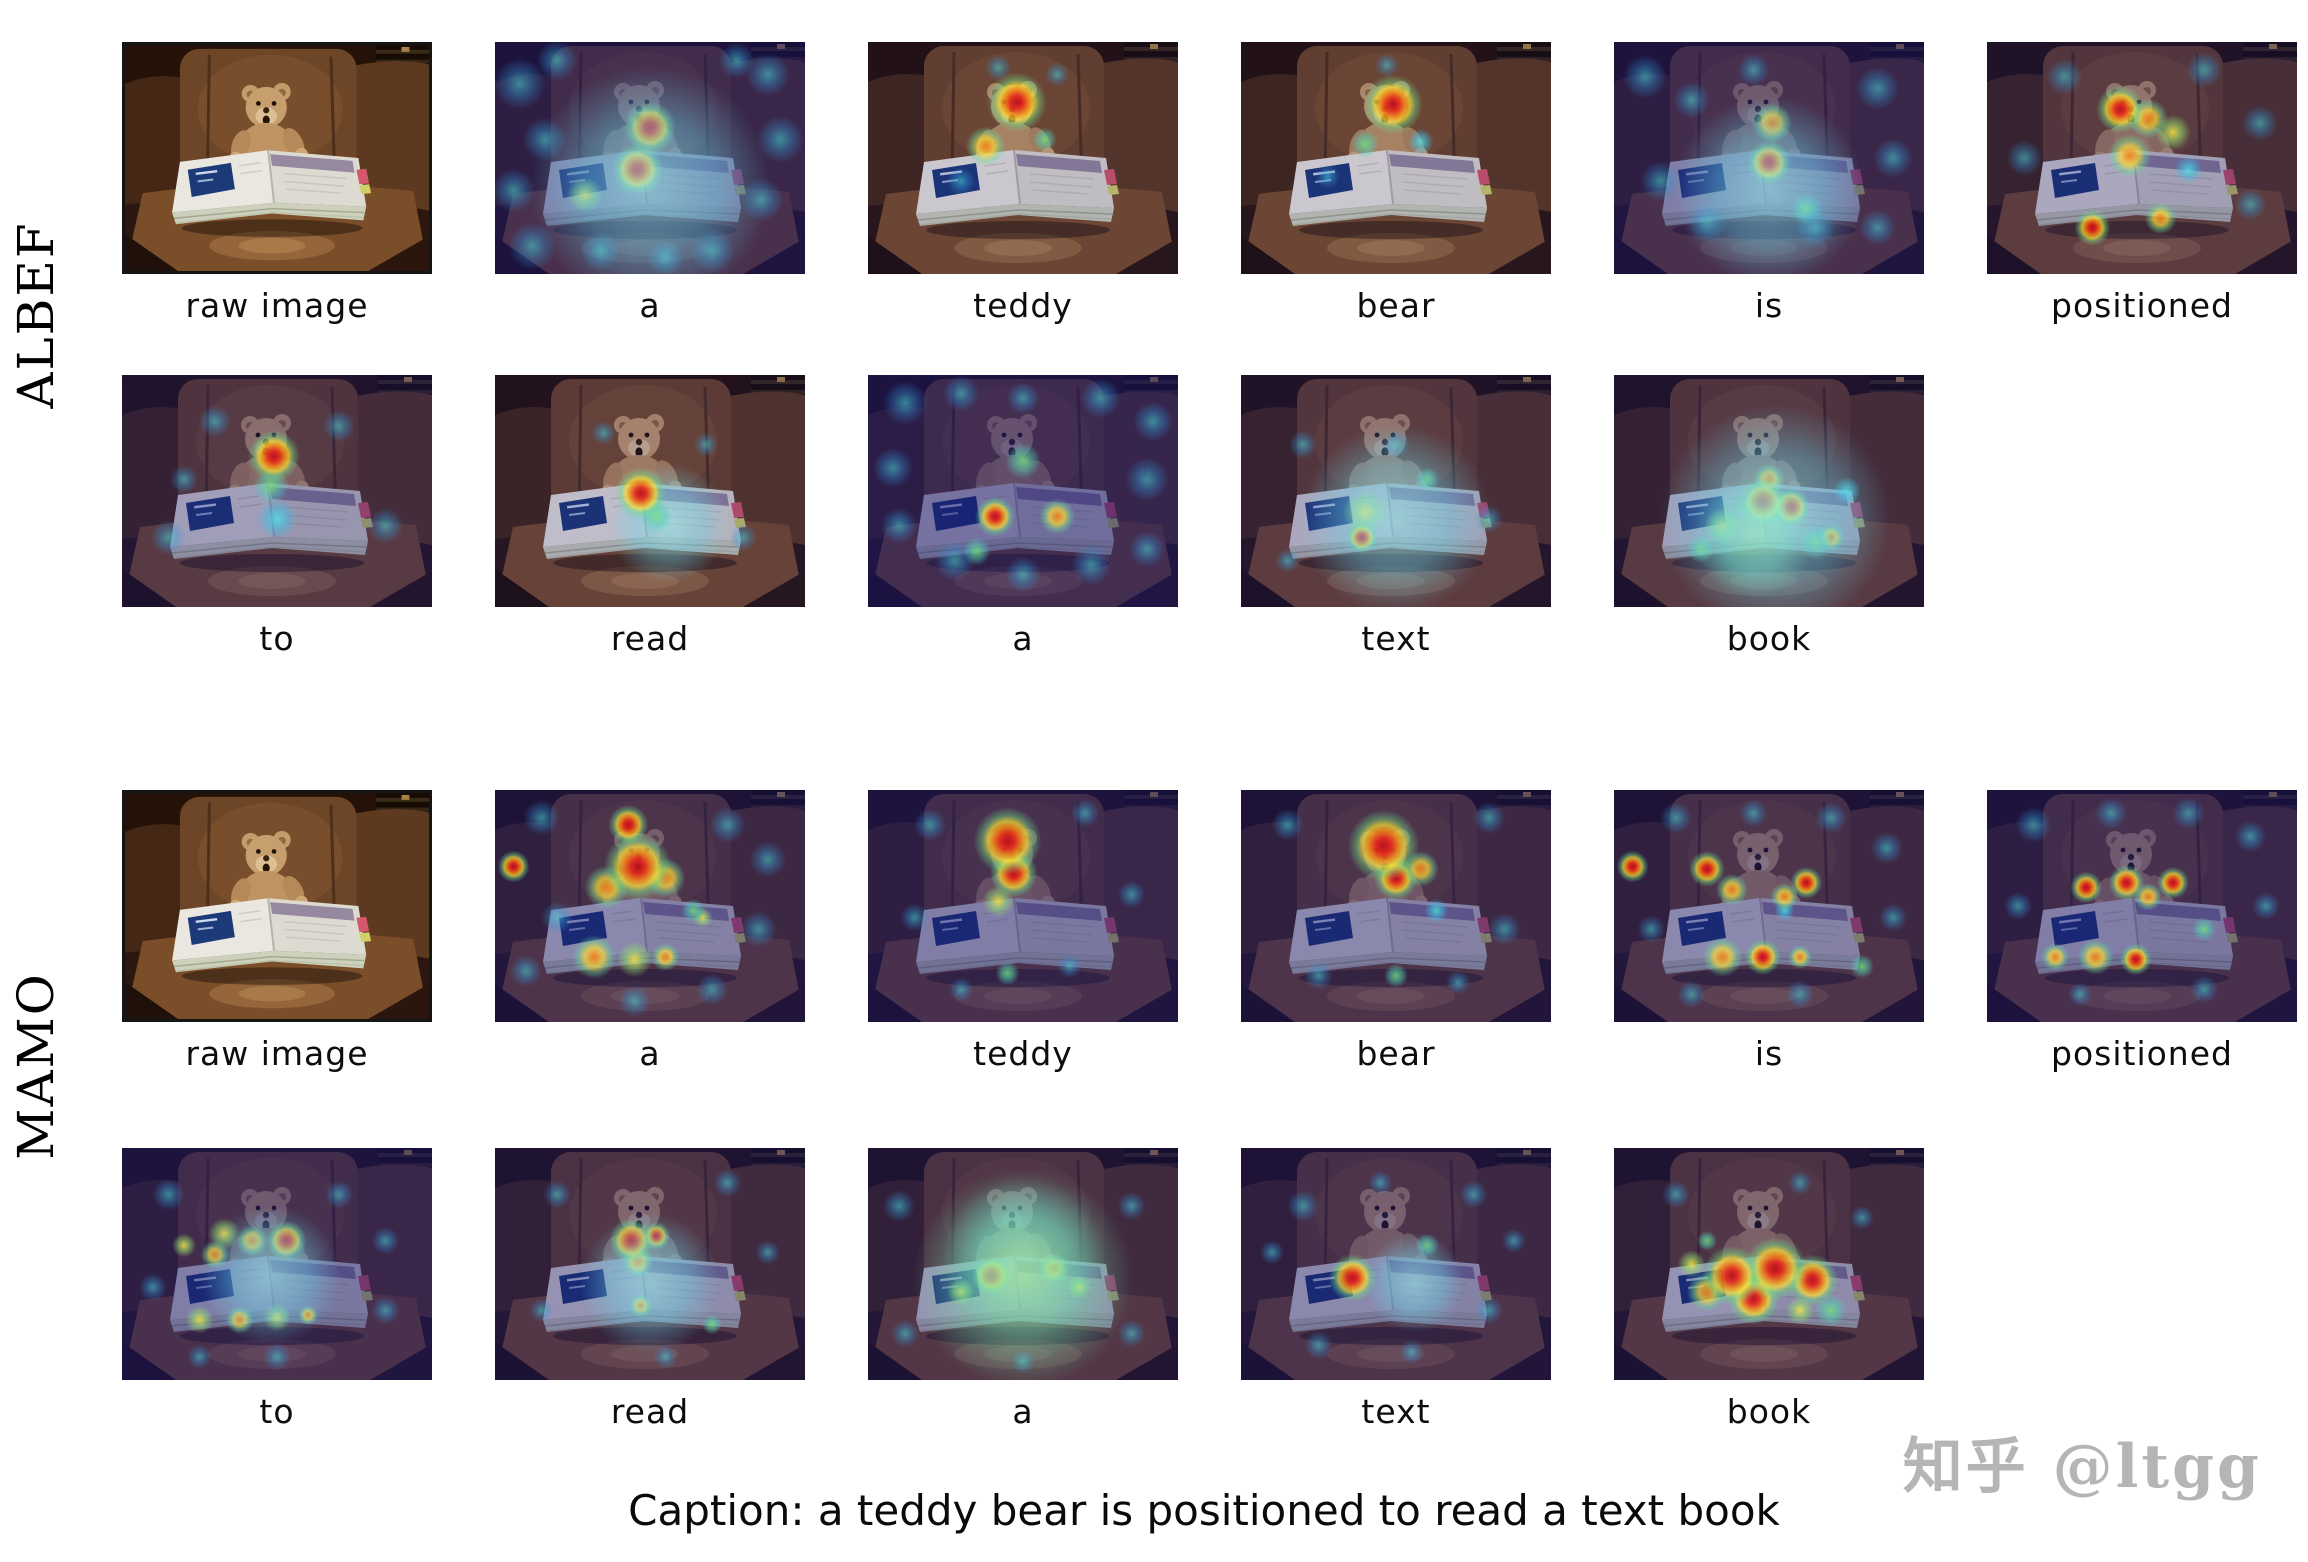 Image resolution: width=2308 pixels, height=1562 pixels. What do you see at coordinates (36, 1066) in the screenshot?
I see `section-label-mamo: MAMO` at bounding box center [36, 1066].